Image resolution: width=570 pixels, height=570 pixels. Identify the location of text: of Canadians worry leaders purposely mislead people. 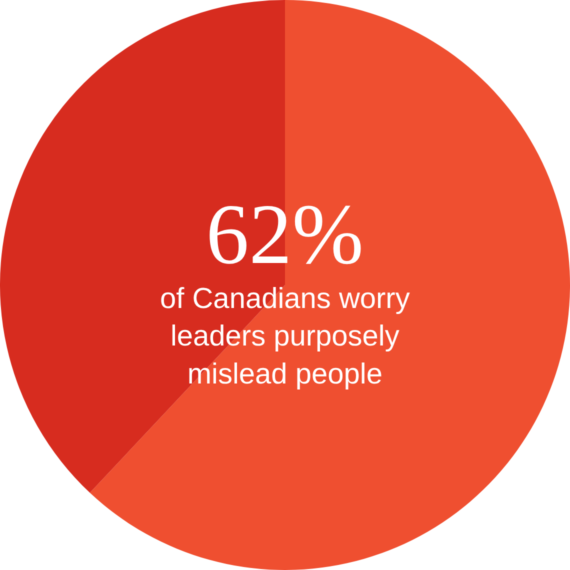
(285, 336).